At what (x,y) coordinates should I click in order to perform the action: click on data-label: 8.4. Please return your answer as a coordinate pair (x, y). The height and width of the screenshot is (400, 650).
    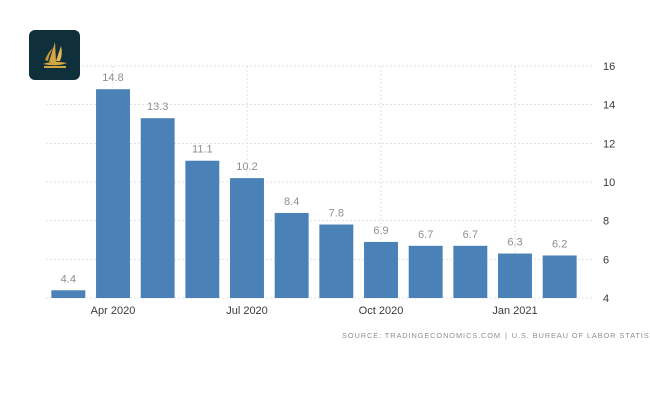
    Looking at the image, I should click on (291, 202).